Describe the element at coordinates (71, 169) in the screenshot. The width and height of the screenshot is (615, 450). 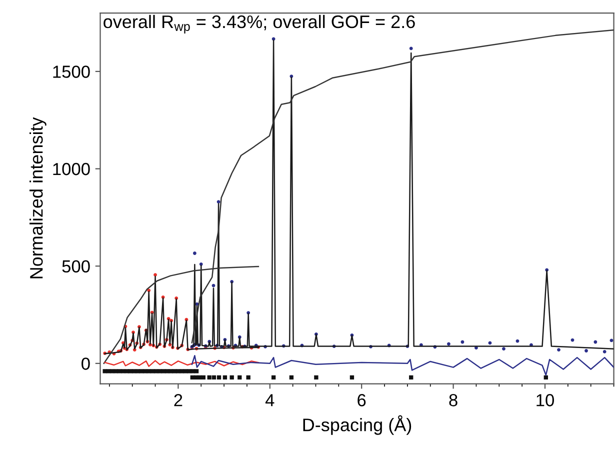
I see `y-tick-label: 1000` at that location.